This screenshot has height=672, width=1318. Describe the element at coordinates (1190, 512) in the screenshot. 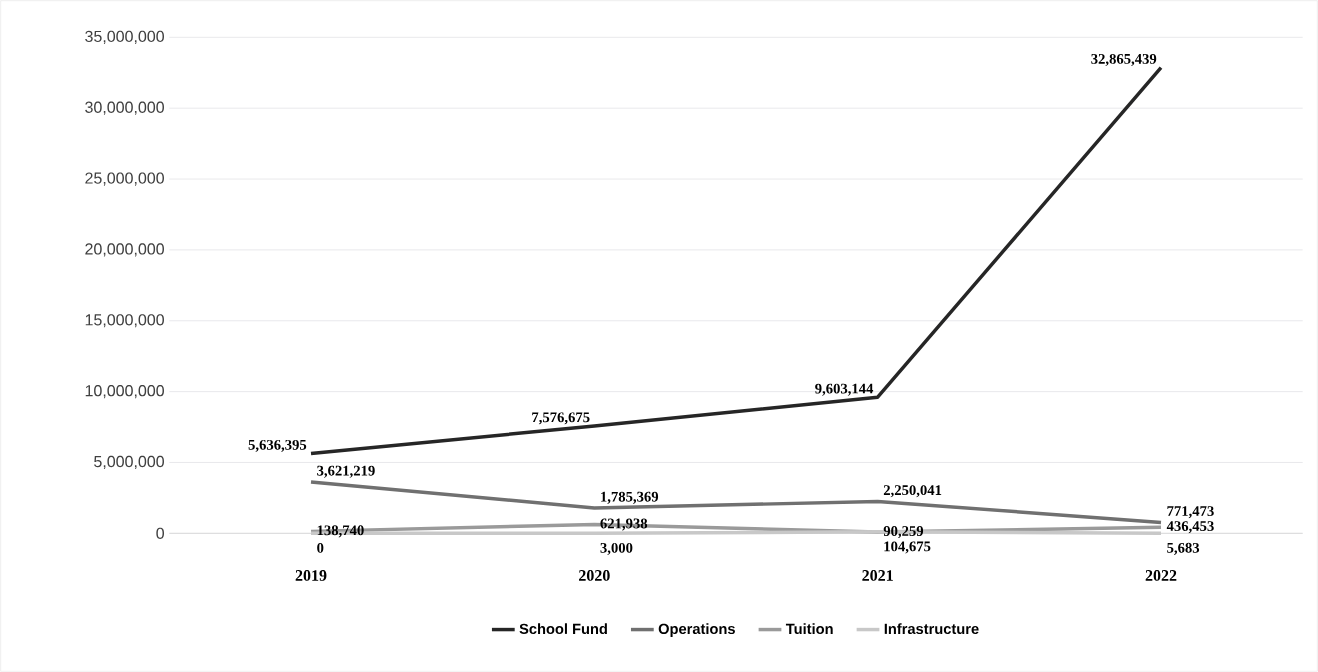

I see `data-label: 771,473` at that location.